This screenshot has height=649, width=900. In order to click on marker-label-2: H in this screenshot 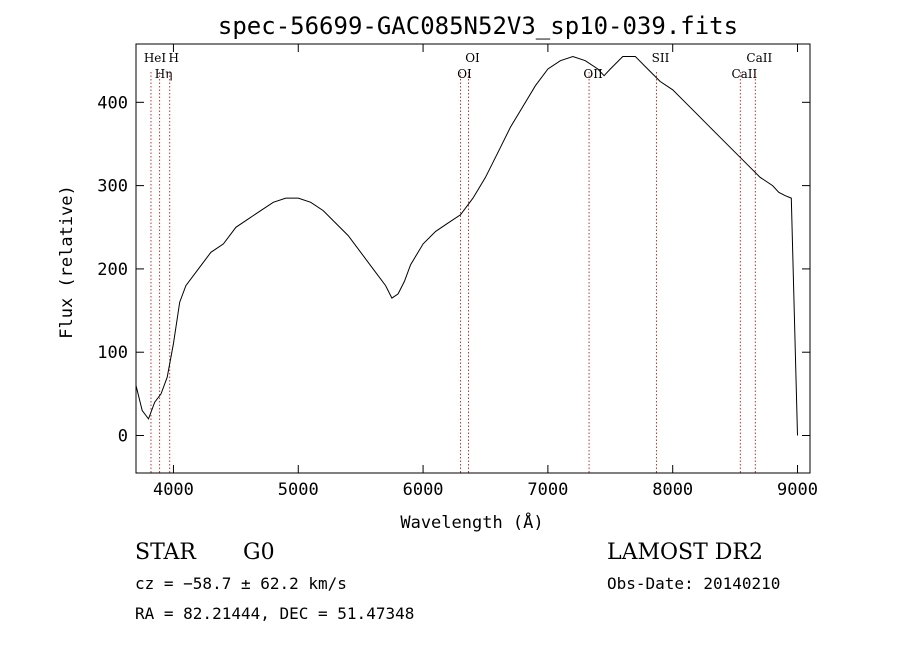, I will do `click(173, 58)`.